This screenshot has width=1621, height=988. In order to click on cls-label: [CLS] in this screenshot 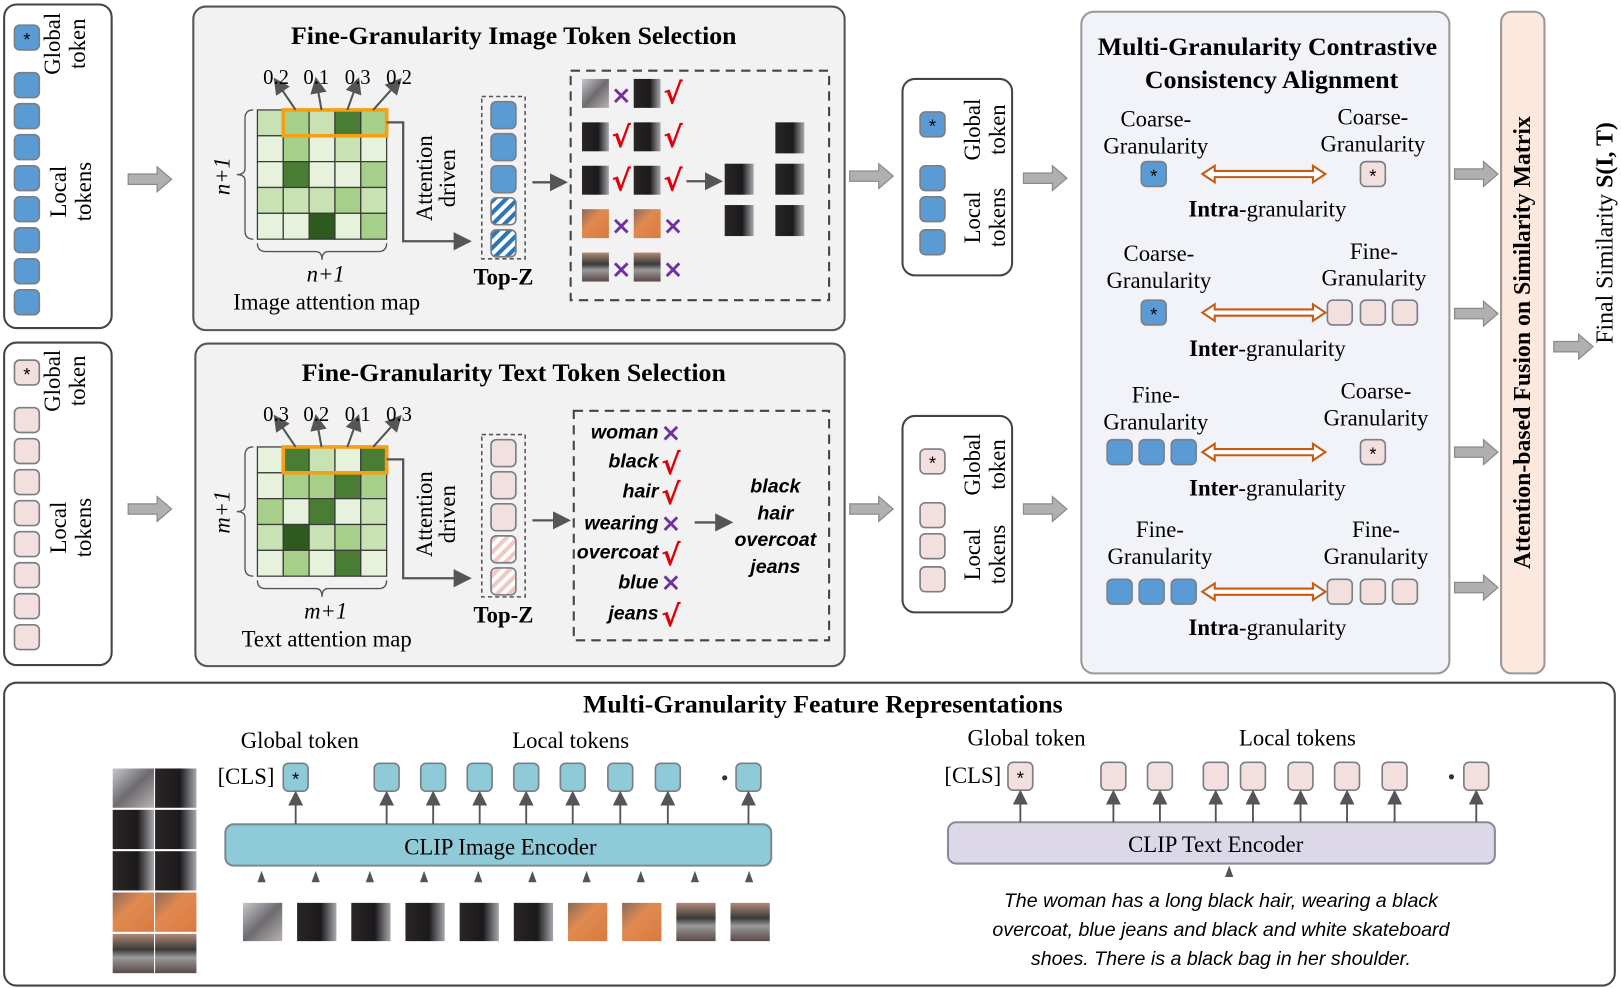, I will do `click(246, 776)`.